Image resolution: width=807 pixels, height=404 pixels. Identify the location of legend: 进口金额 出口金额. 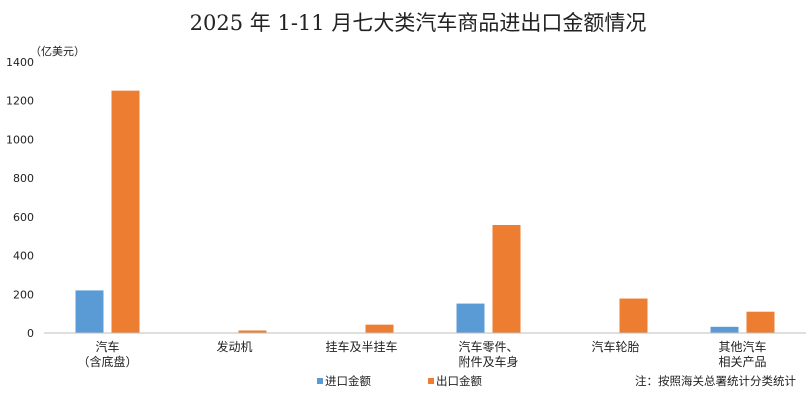
(399, 381).